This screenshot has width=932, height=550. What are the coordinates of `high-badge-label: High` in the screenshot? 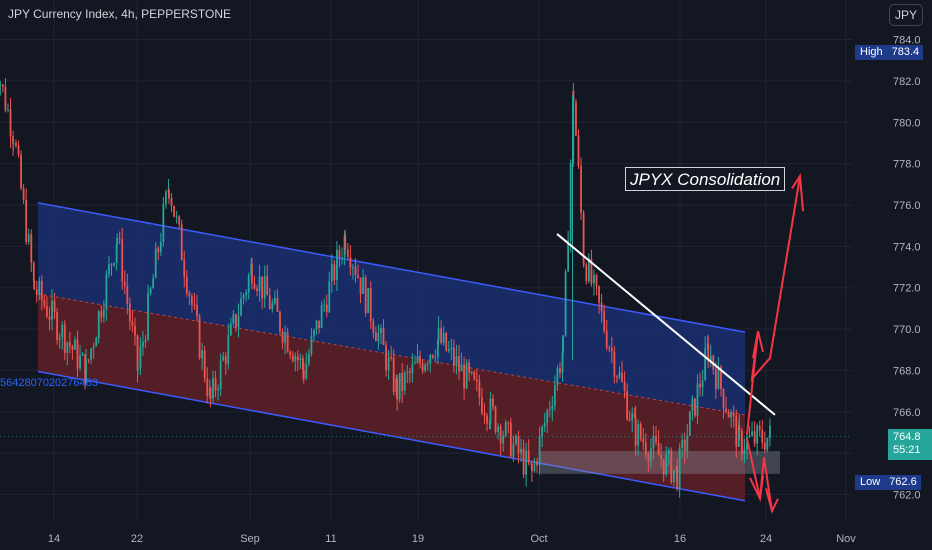 It's located at (871, 52).